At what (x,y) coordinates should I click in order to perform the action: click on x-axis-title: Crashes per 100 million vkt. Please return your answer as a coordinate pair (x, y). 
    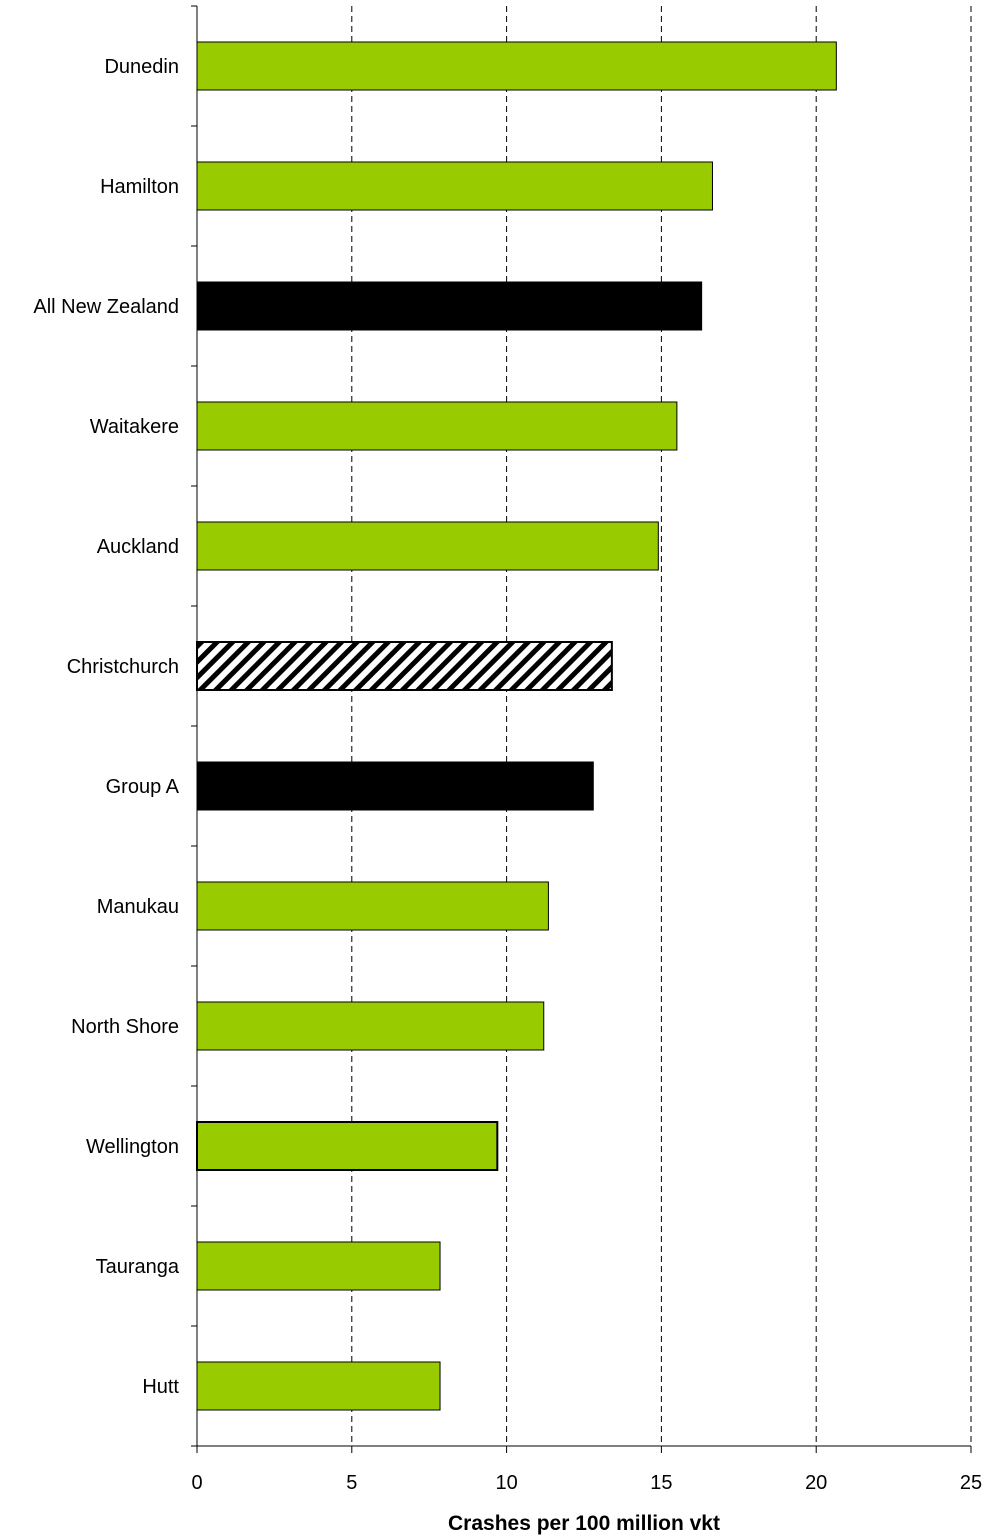
    Looking at the image, I should click on (584, 1523).